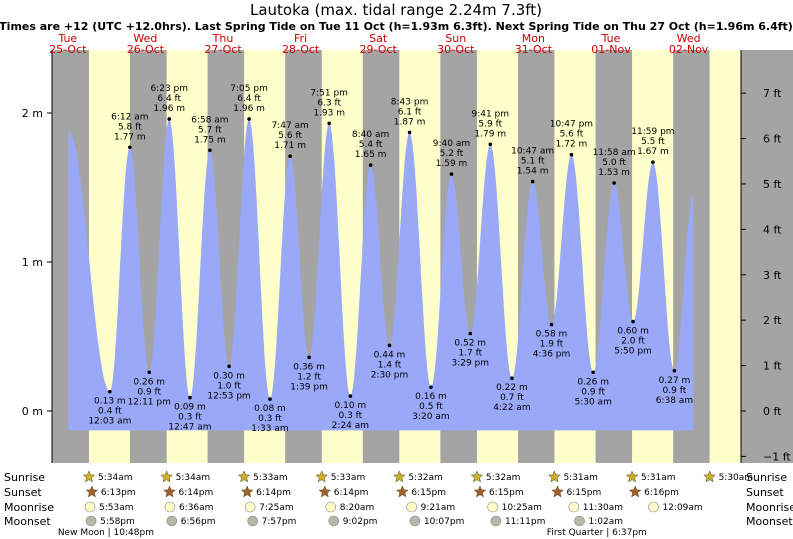 This screenshot has width=793, height=539. What do you see at coordinates (378, 38) in the screenshot?
I see `day-weekday-label: Sat` at bounding box center [378, 38].